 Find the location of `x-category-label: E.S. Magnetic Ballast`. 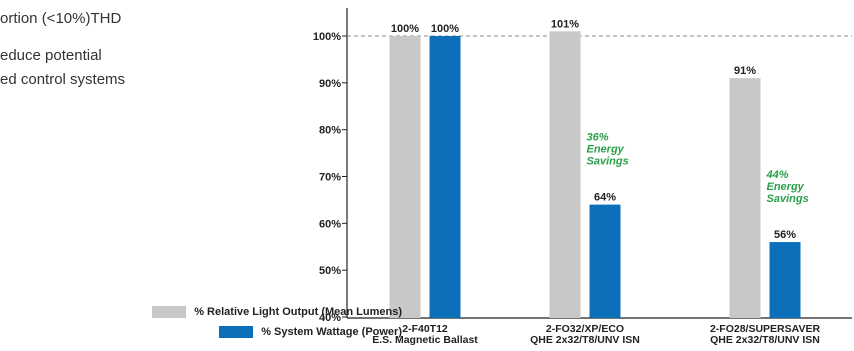

x-category-label: E.S. Magnetic Ballast is located at coordinates (425, 340).